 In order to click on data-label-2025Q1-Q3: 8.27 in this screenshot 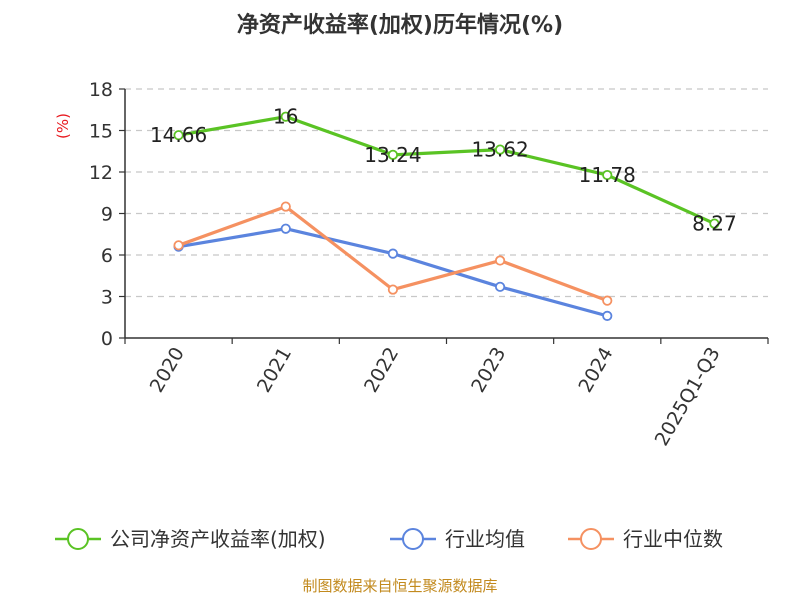, I will do `click(714, 224)`.